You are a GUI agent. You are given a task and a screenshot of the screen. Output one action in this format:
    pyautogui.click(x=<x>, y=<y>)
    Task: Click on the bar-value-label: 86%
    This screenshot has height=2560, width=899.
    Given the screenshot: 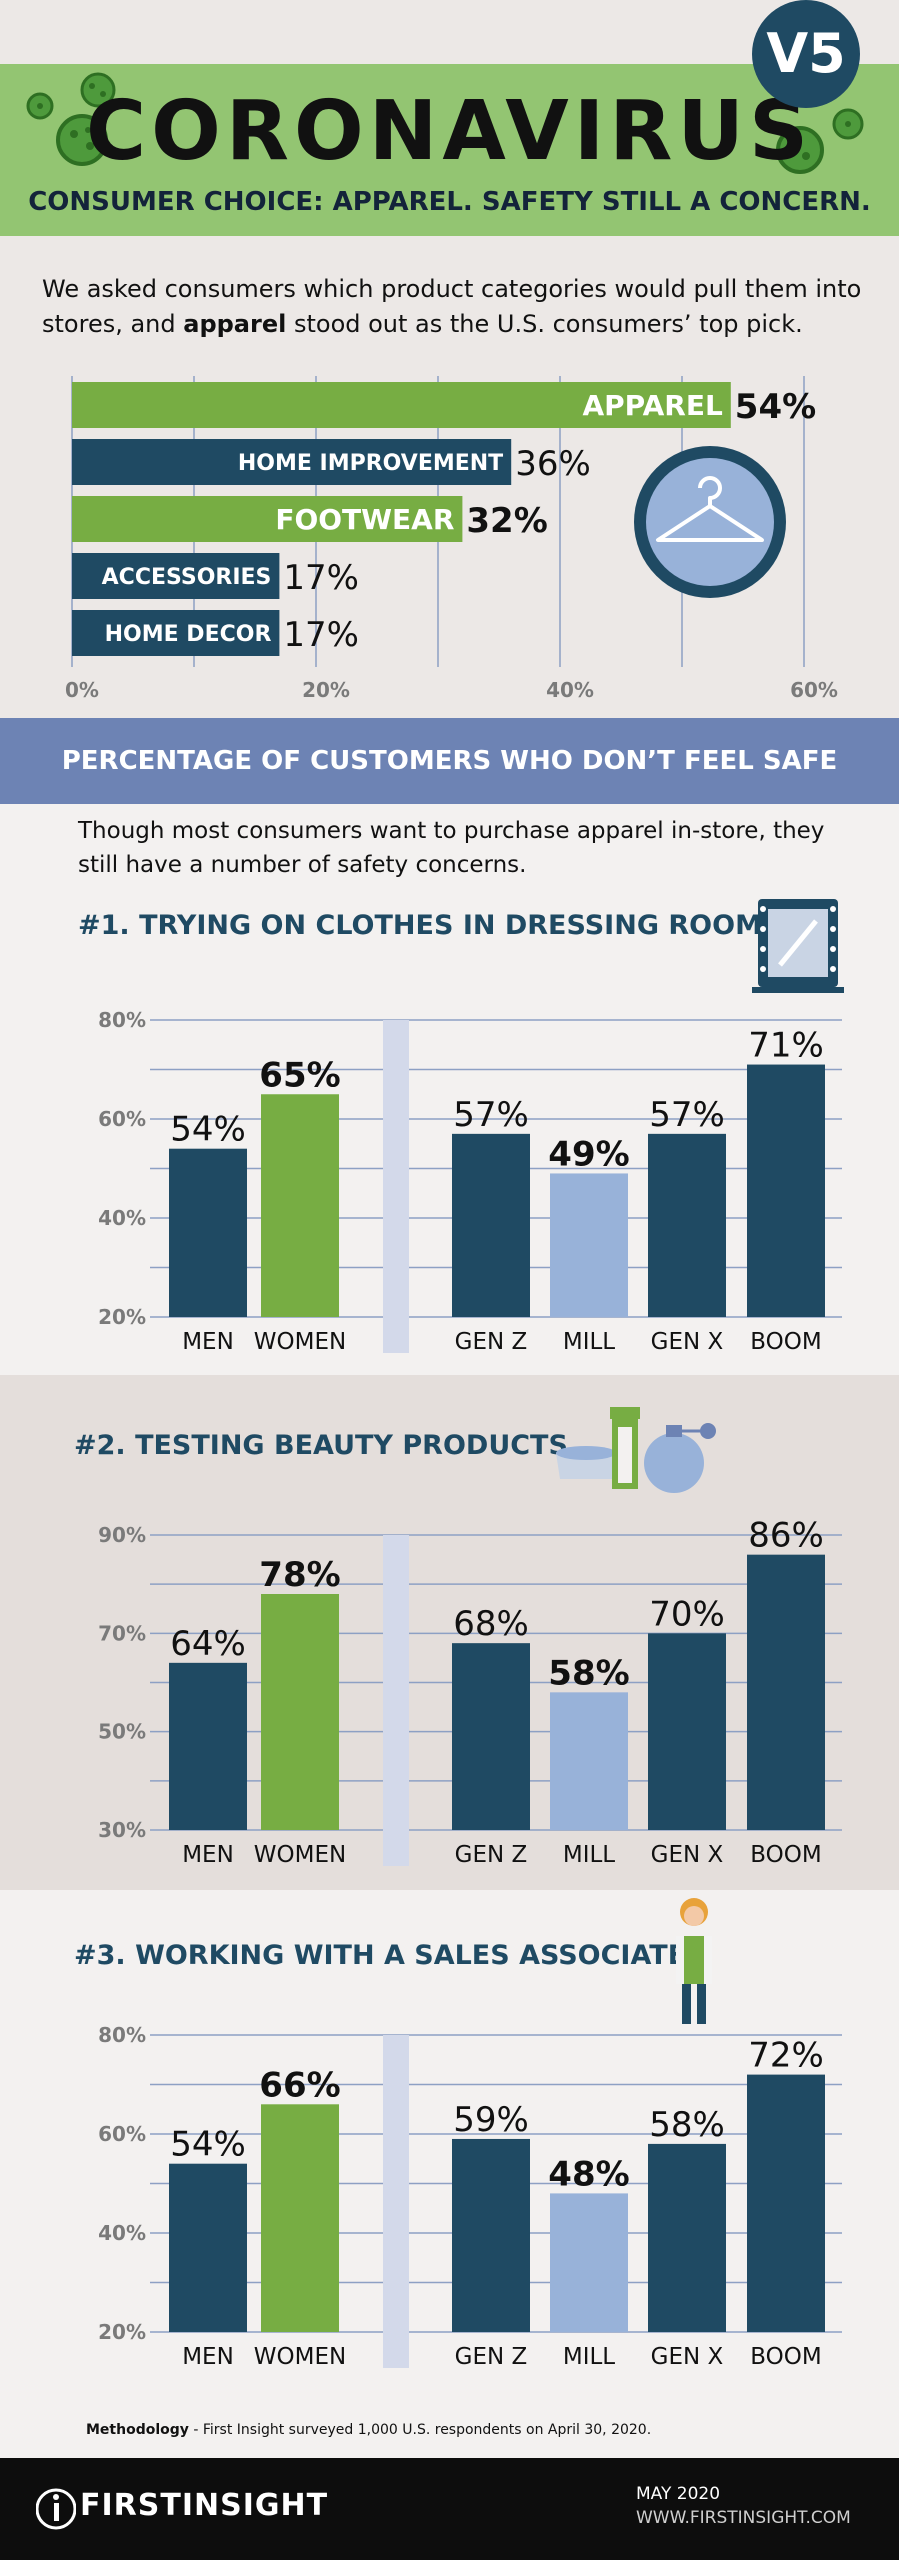 What is the action you would take?
    pyautogui.click(x=786, y=1536)
    